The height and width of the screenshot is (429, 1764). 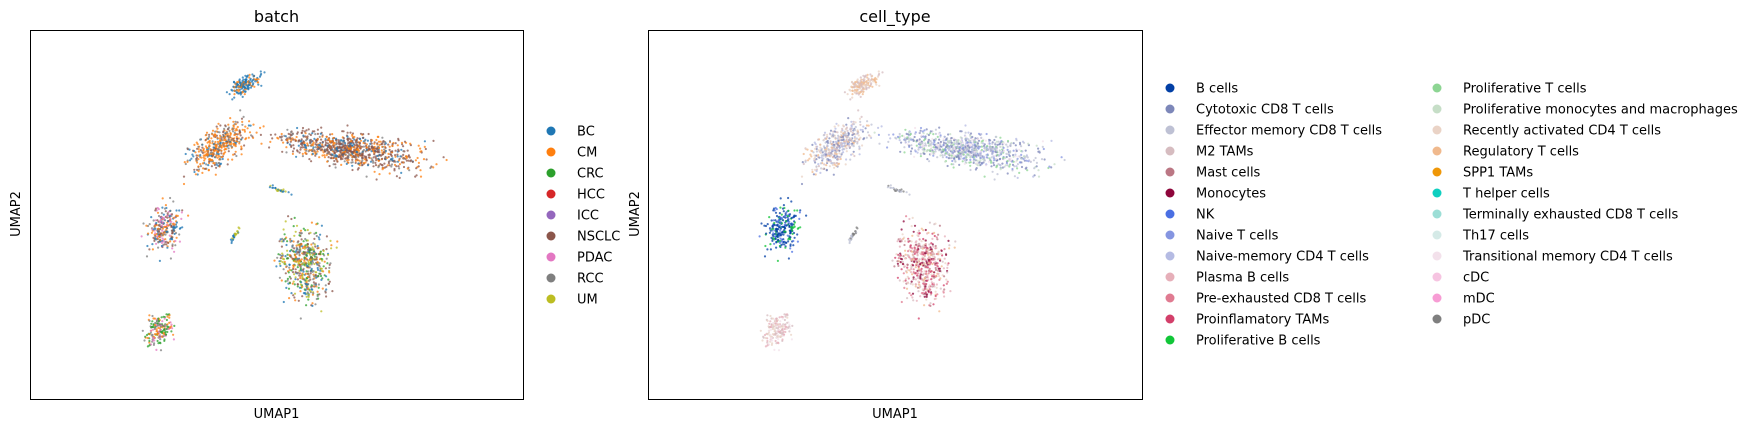 What do you see at coordinates (572, 300) in the screenshot?
I see `batch-legend-item: UM` at bounding box center [572, 300].